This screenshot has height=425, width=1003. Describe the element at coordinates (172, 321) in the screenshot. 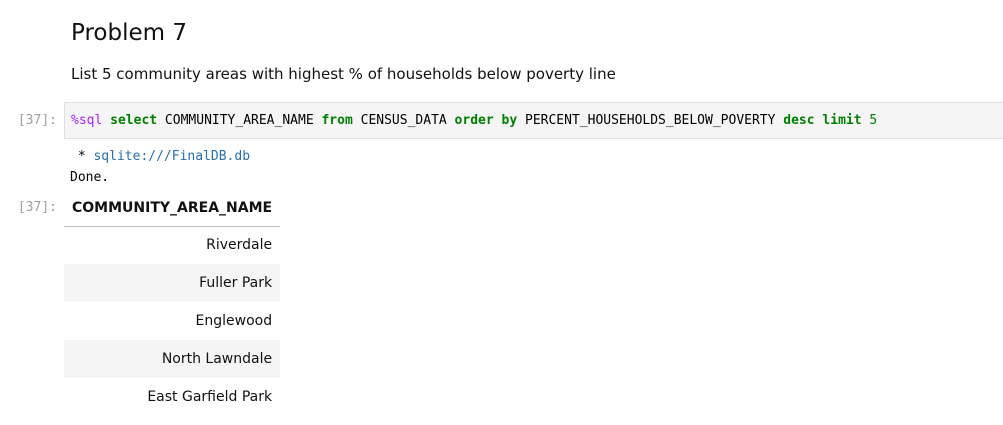

I see `table-row: Englewood` at that location.